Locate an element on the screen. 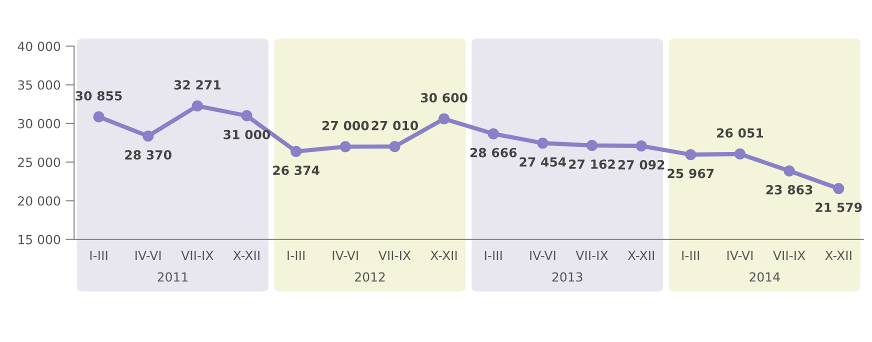 Image resolution: width=872 pixels, height=342 pixels. data-label: 25 967 is located at coordinates (691, 173).